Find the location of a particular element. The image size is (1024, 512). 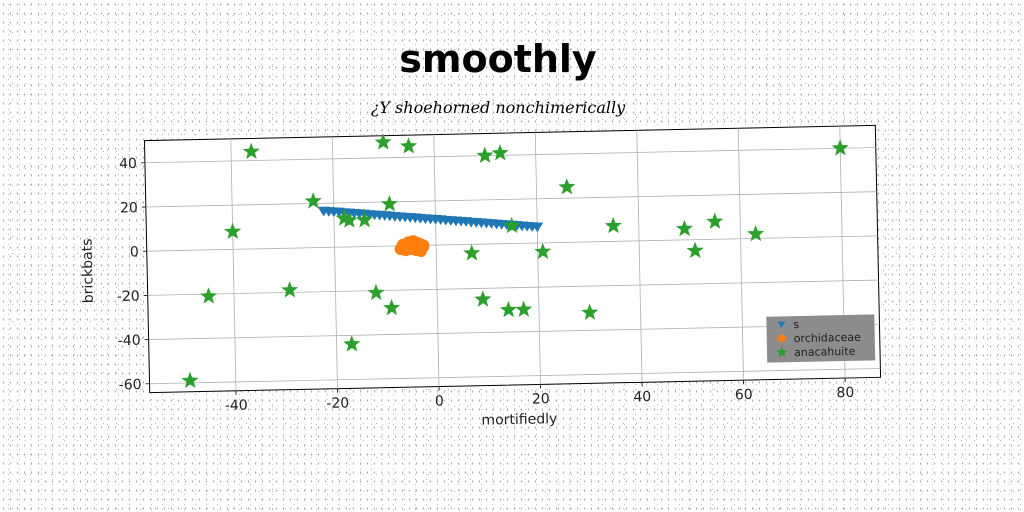

legend-marker-orchidaceae is located at coordinates (781, 338).